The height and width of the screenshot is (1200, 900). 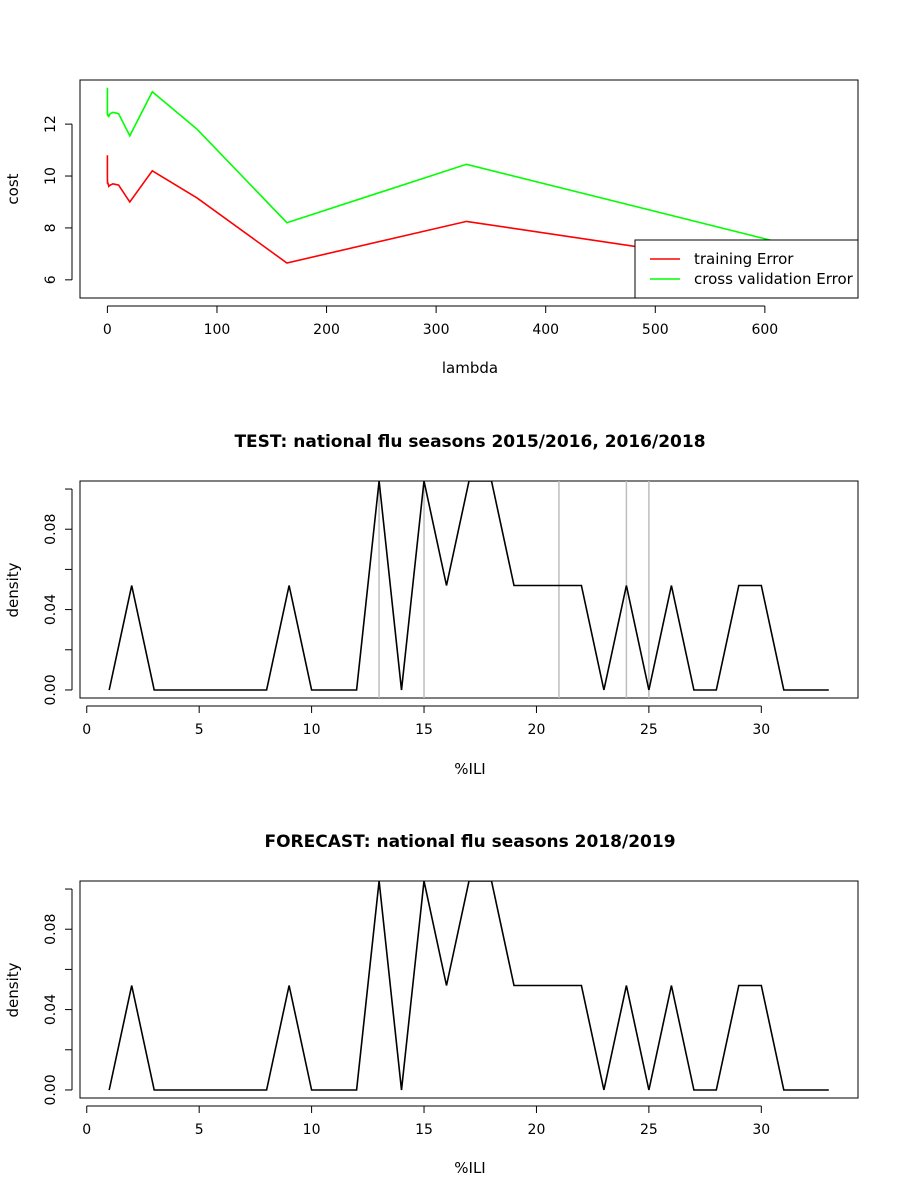 What do you see at coordinates (51, 124) in the screenshot?
I see `y-tick-label: 12` at bounding box center [51, 124].